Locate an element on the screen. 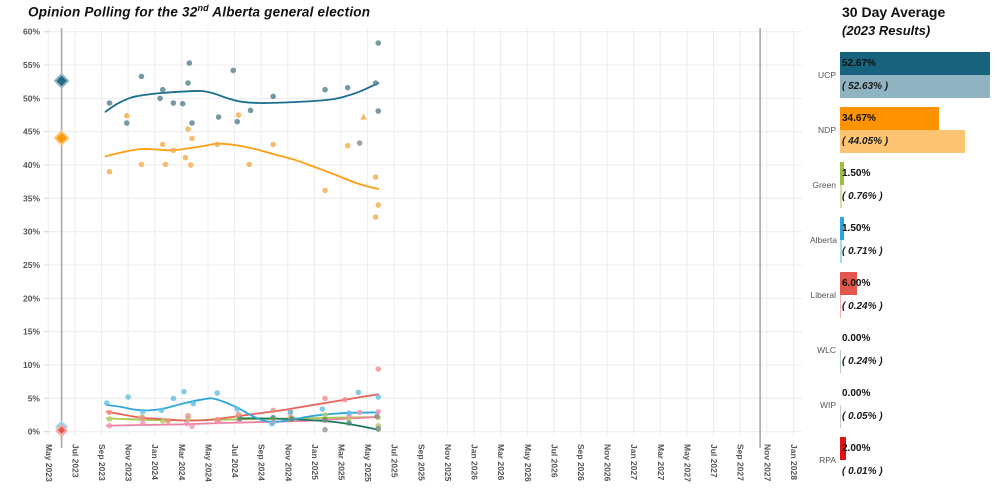 This screenshot has height=500, width=1000. x-tick-label: Mar 2027 is located at coordinates (661, 462).